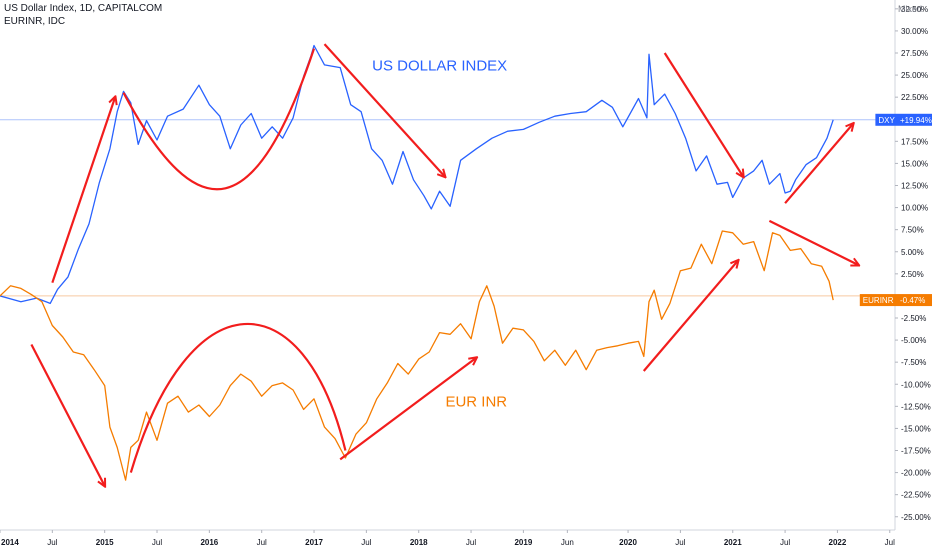 The height and width of the screenshot is (550, 932). I want to click on eurinr-value-tag, so click(914, 300).